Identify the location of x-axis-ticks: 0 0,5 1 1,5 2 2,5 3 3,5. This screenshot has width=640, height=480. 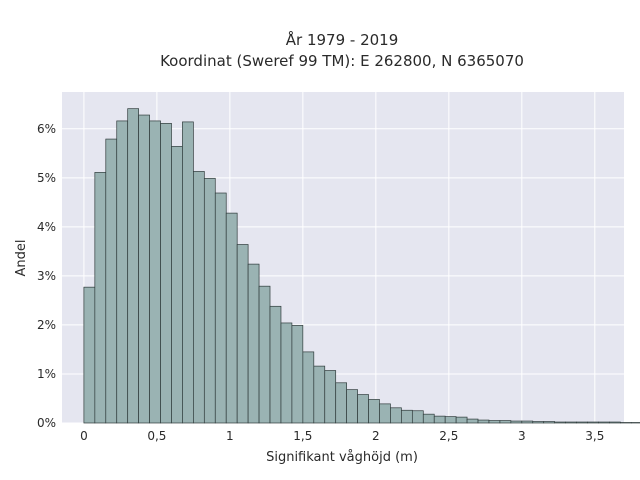
(342, 436).